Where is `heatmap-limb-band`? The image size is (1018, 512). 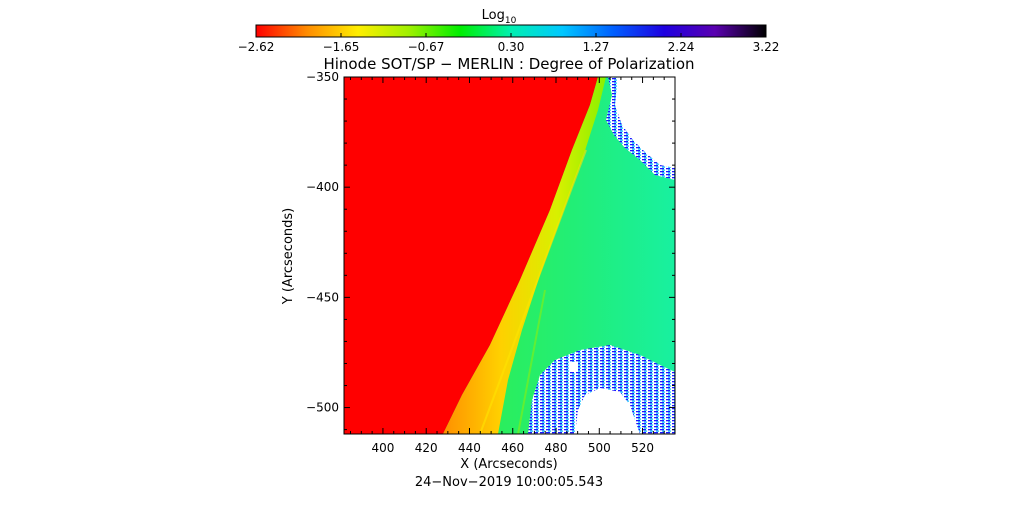 heatmap-limb-band is located at coordinates (524, 255).